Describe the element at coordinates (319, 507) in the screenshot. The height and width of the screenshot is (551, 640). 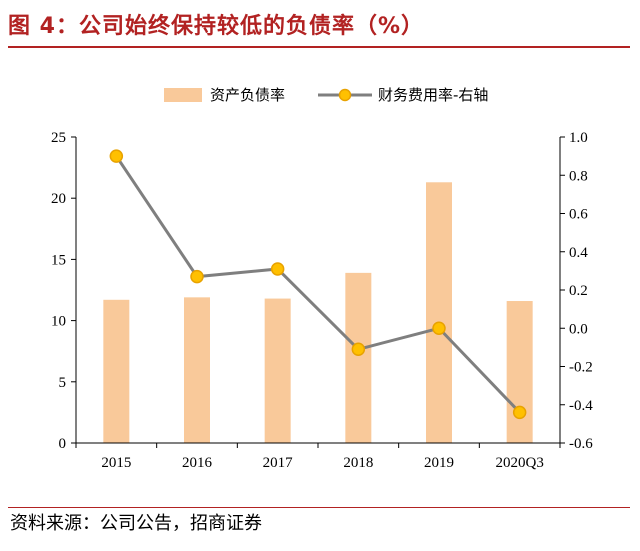
I see `footer-divider` at that location.